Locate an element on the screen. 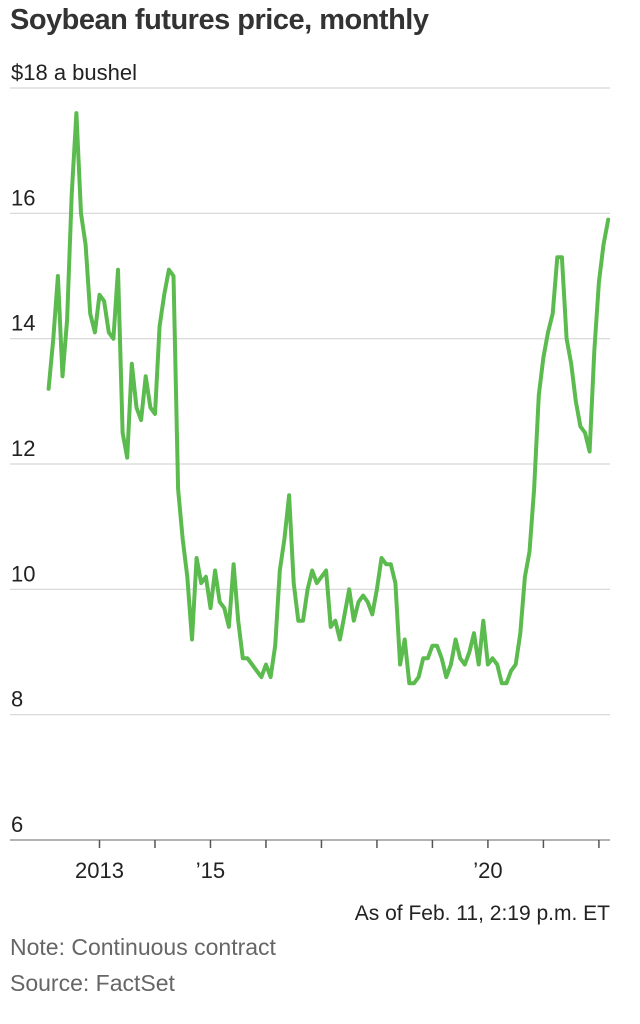 Image resolution: width=640 pixels, height=1024 pixels. y-tick-label: 12 is located at coordinates (23, 448).